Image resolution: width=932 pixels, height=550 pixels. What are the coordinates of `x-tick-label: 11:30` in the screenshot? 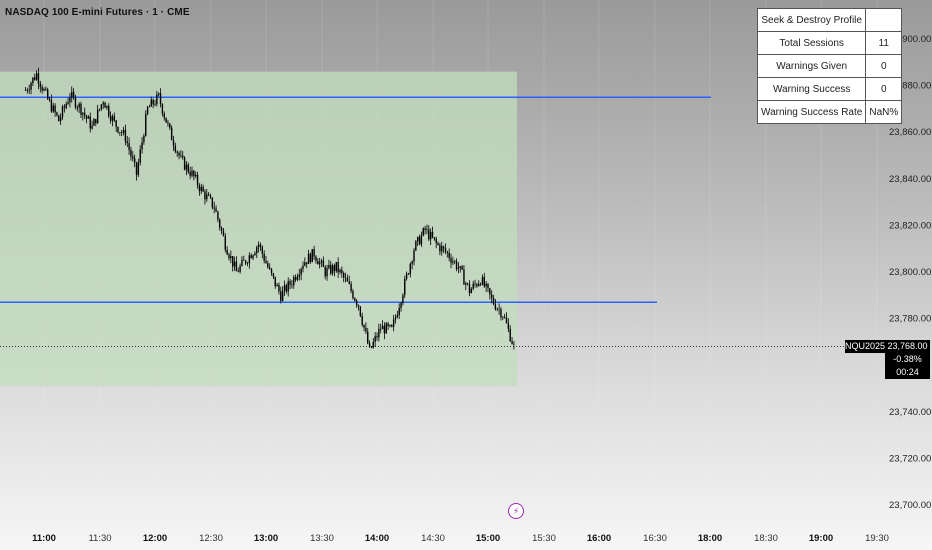 It's located at (99, 538).